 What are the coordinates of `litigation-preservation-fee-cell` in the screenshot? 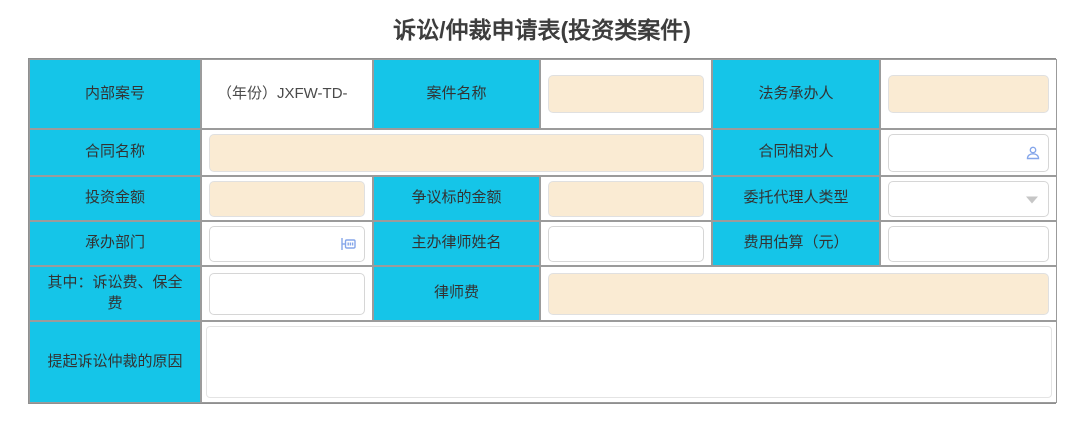 It's located at (287, 293).